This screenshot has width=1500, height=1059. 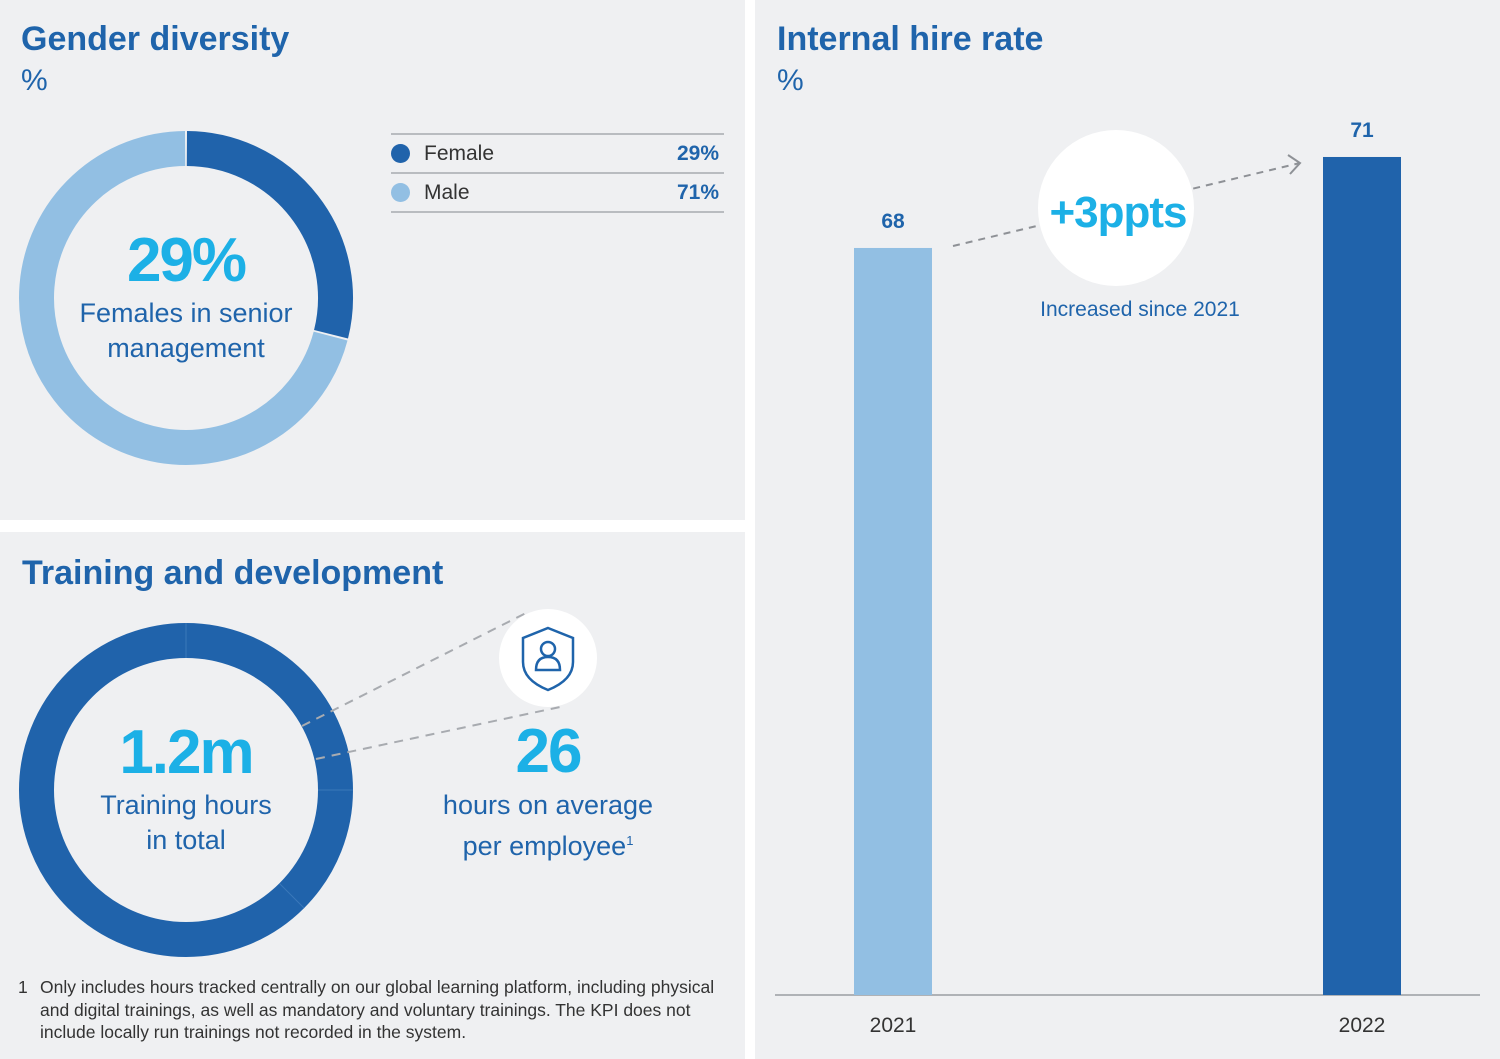 I want to click on x-tick-label-2021: 2021, so click(x=893, y=1025).